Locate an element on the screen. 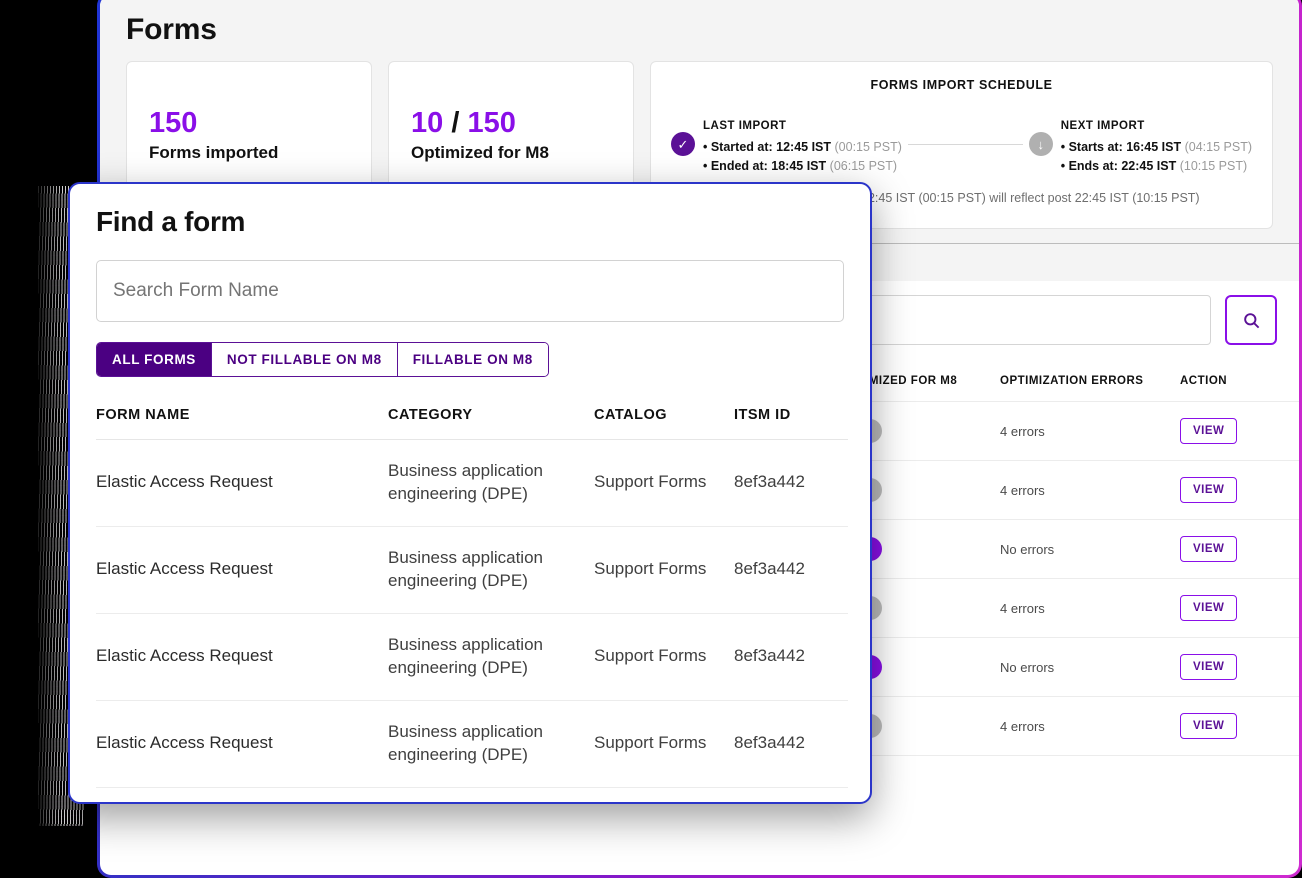  dialog-col-category: CATEGORY is located at coordinates (491, 423).